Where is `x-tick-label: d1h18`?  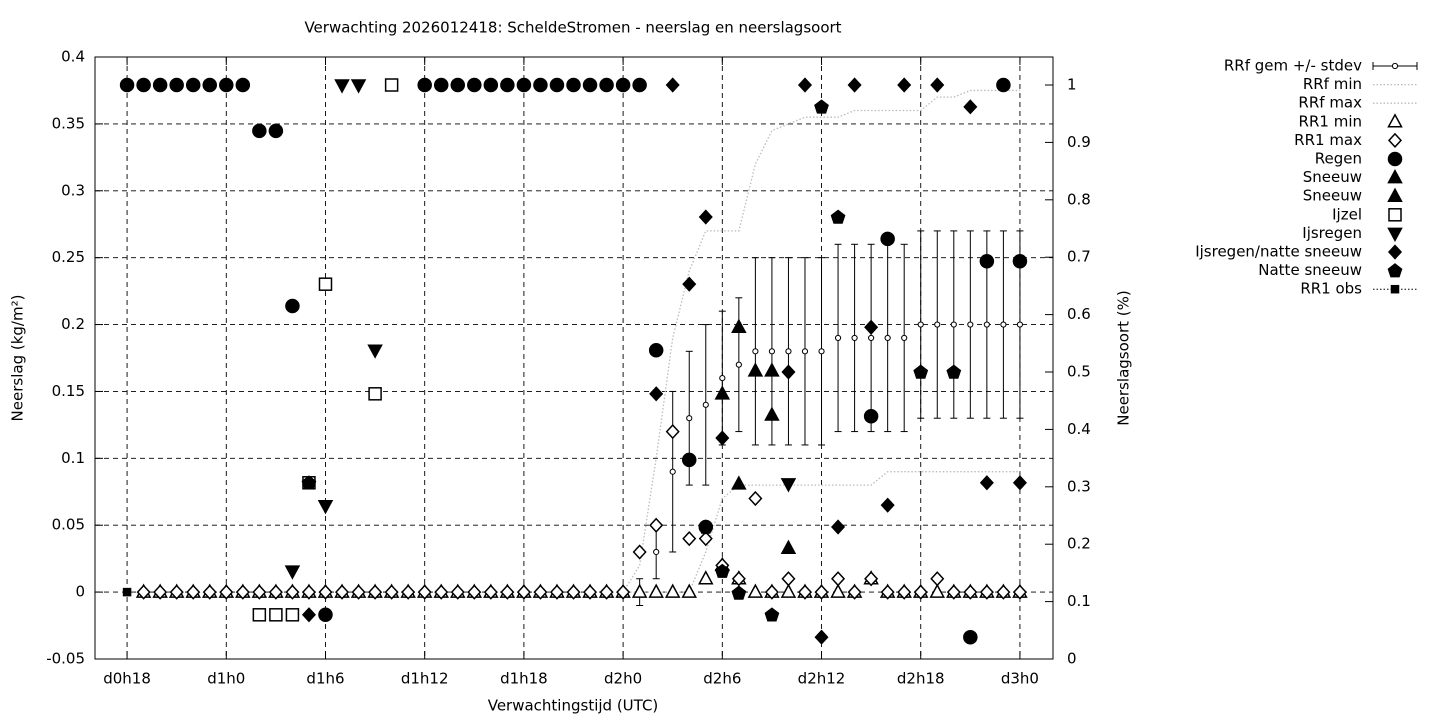
x-tick-label: d1h18 is located at coordinates (524, 679).